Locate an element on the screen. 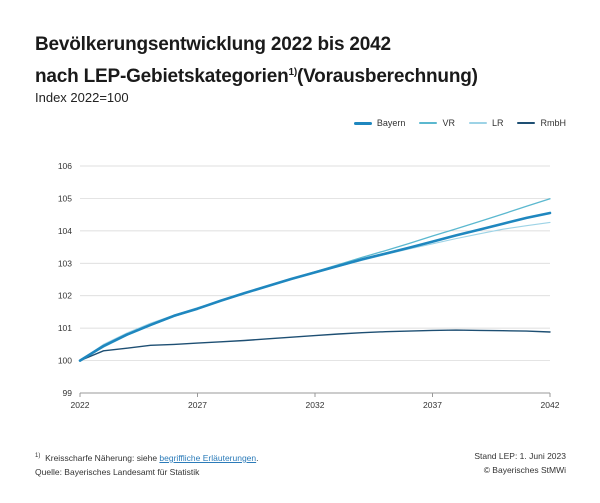 The image size is (600, 503). y-tick-label: 106 is located at coordinates (65, 166).